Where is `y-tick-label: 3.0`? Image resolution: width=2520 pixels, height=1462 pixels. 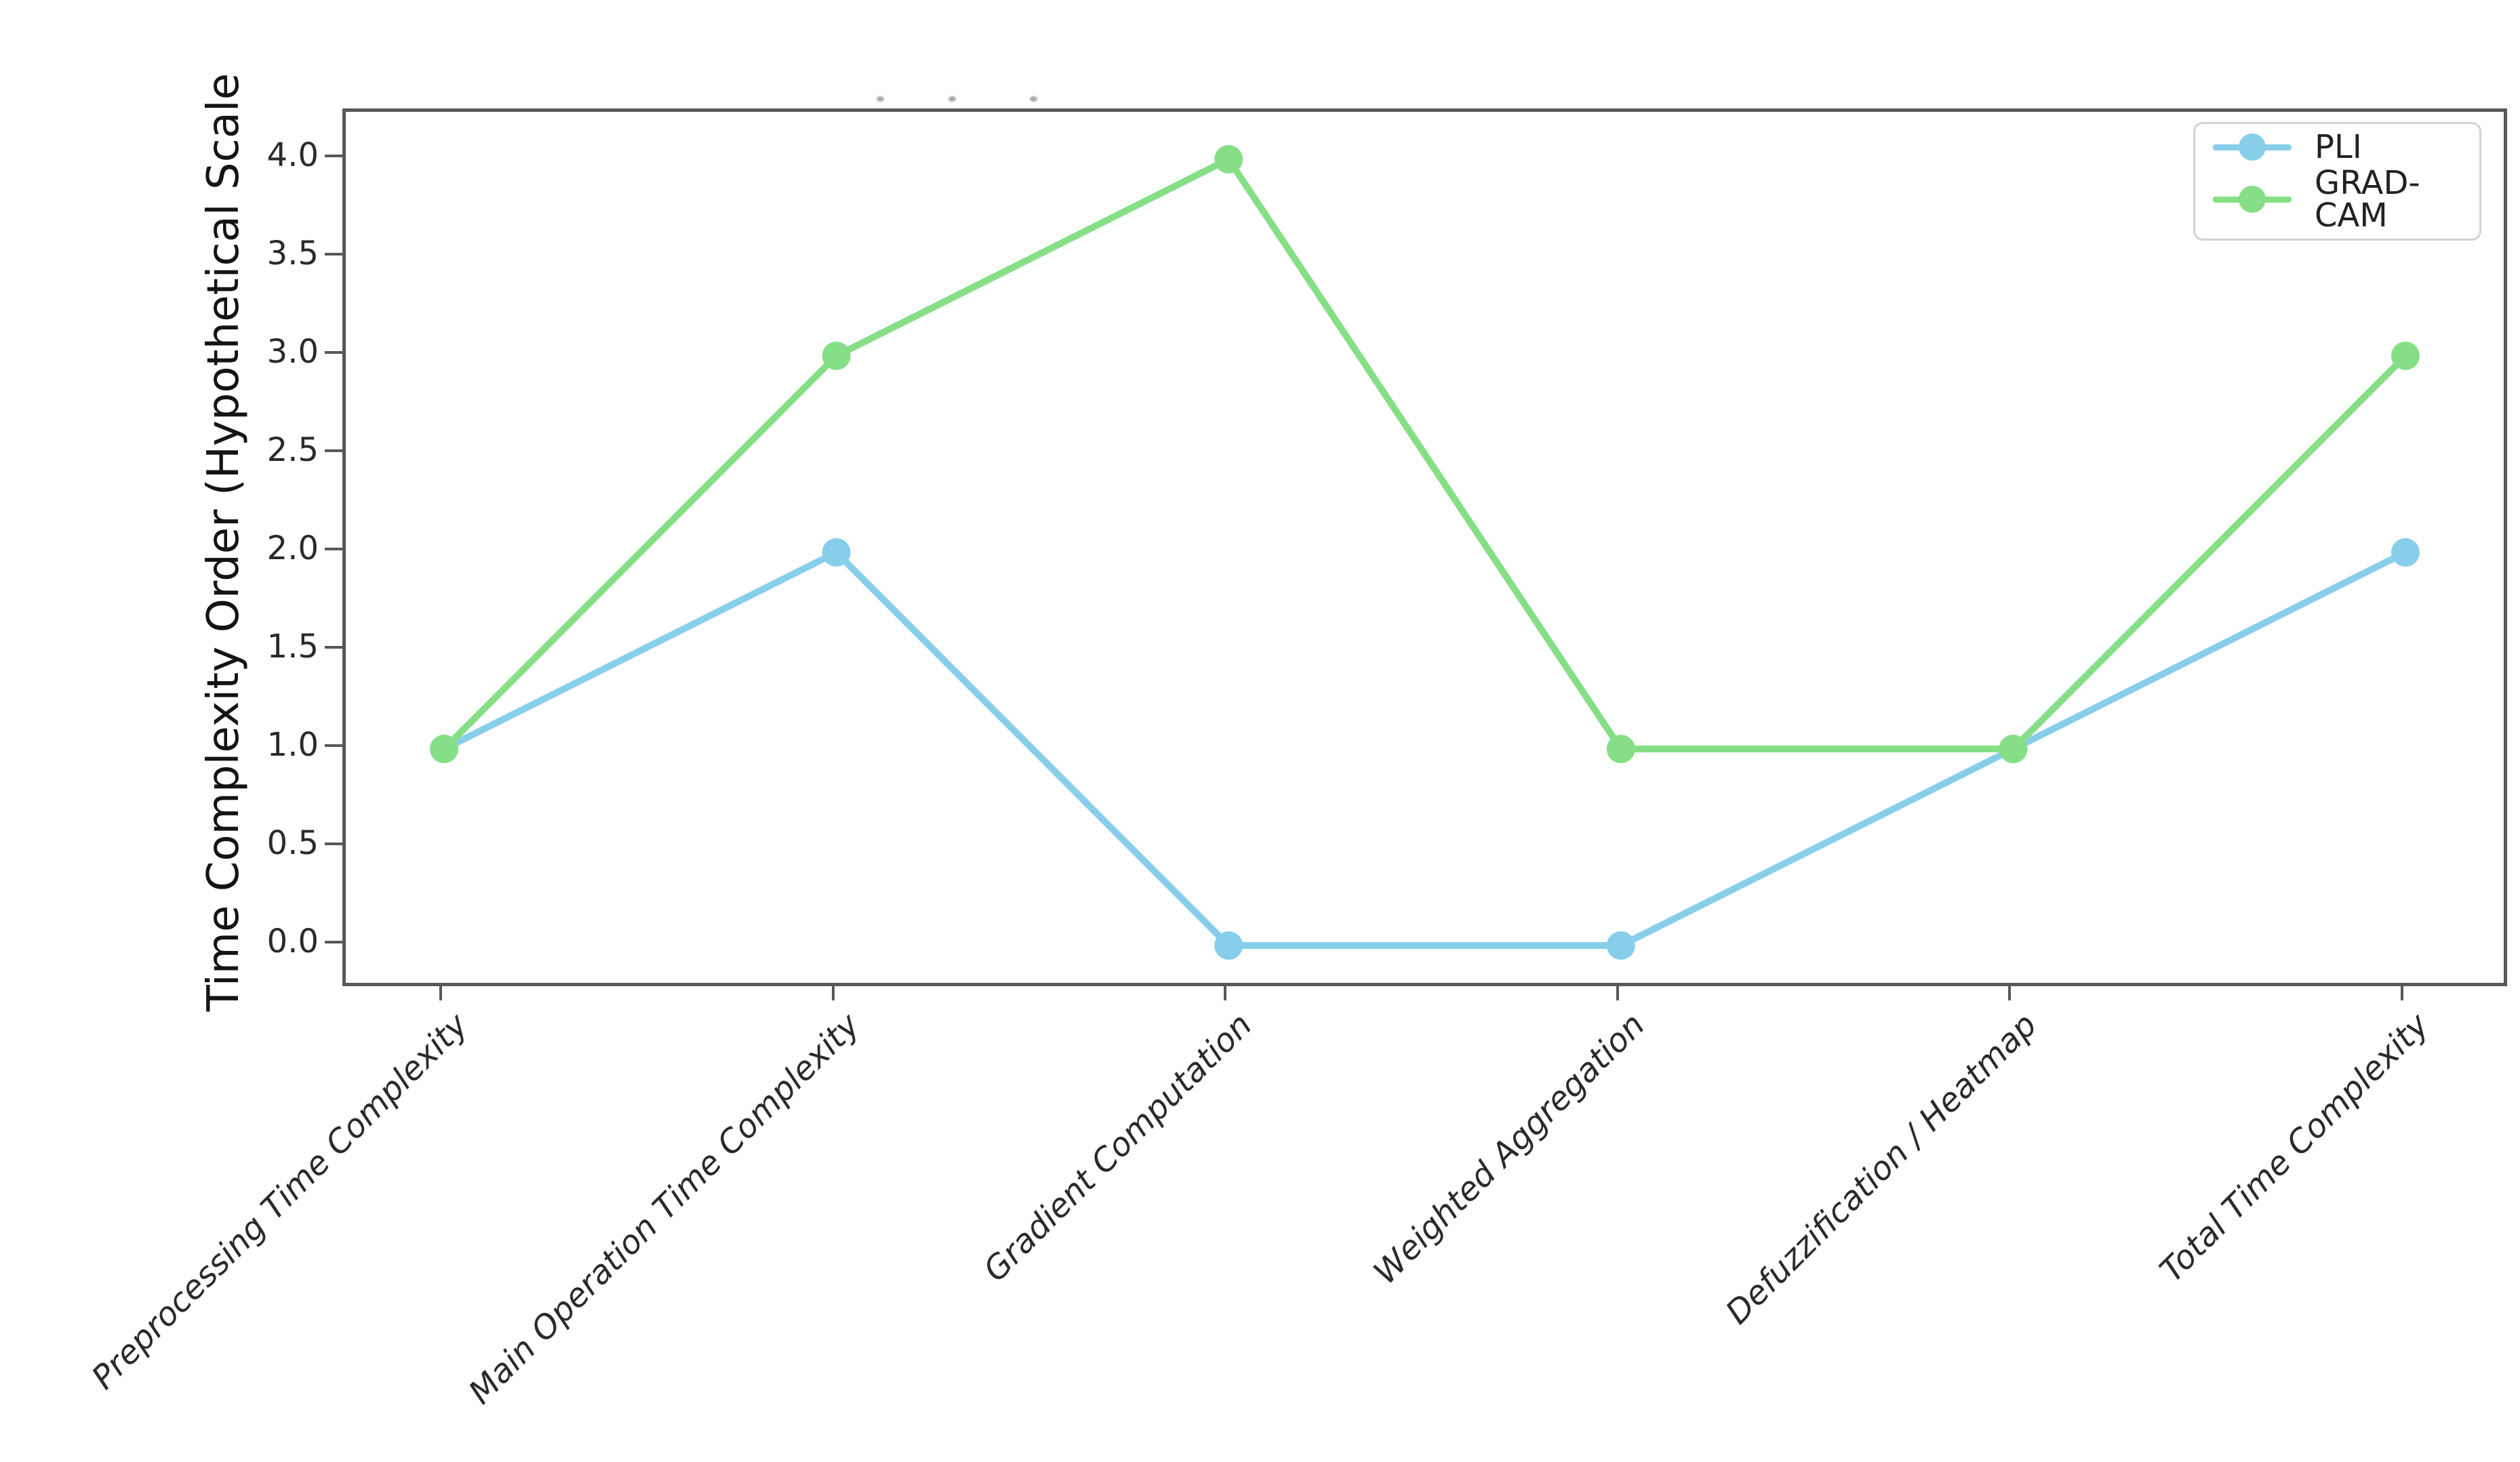
y-tick-label: 3.0 is located at coordinates (292, 352).